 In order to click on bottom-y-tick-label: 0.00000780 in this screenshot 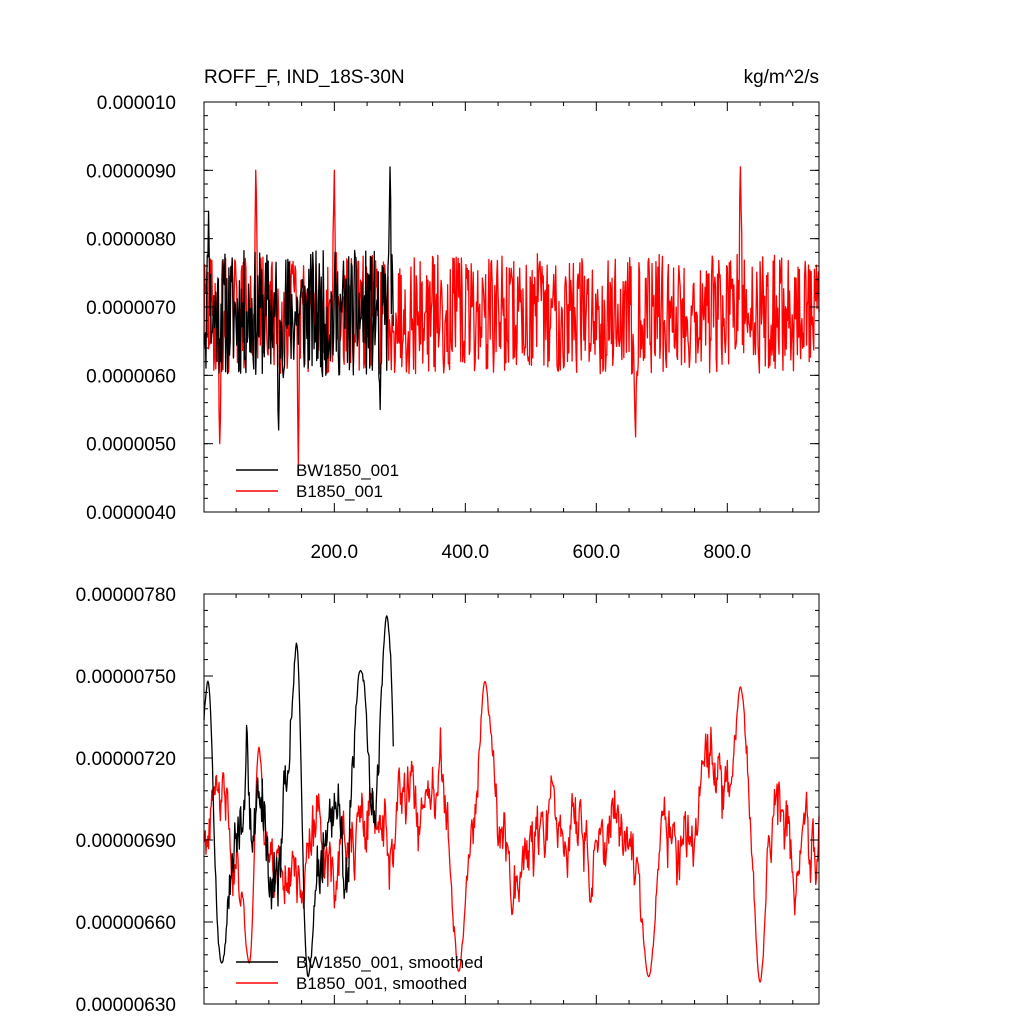, I will do `click(126, 595)`.